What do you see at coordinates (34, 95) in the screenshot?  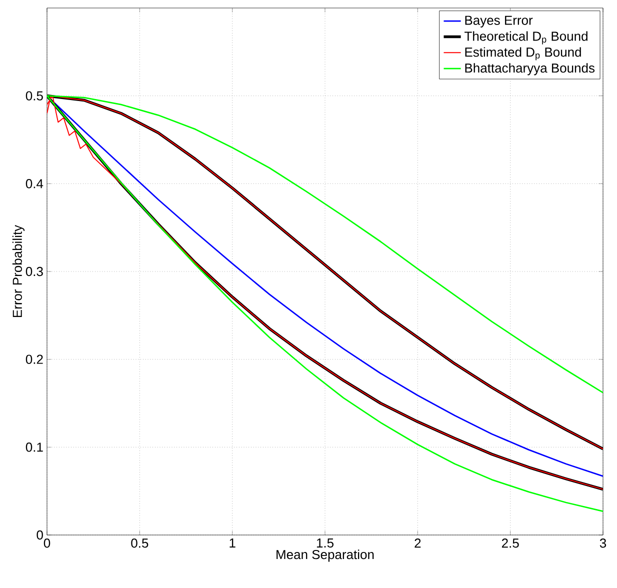 I see `y-tick-label: 0.5` at bounding box center [34, 95].